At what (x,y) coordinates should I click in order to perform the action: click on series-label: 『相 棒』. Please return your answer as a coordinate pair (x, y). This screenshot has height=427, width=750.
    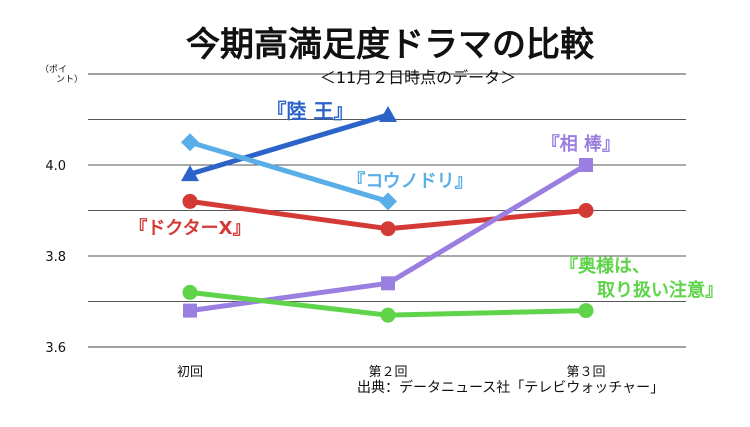
    Looking at the image, I should click on (581, 144).